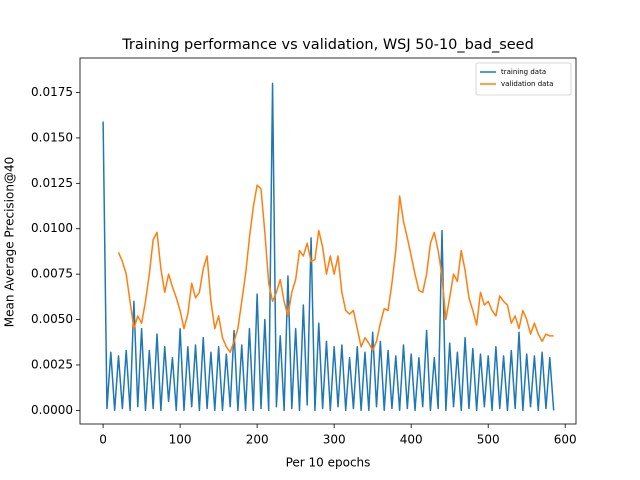  What do you see at coordinates (488, 440) in the screenshot?
I see `x-tick-label: 500` at bounding box center [488, 440].